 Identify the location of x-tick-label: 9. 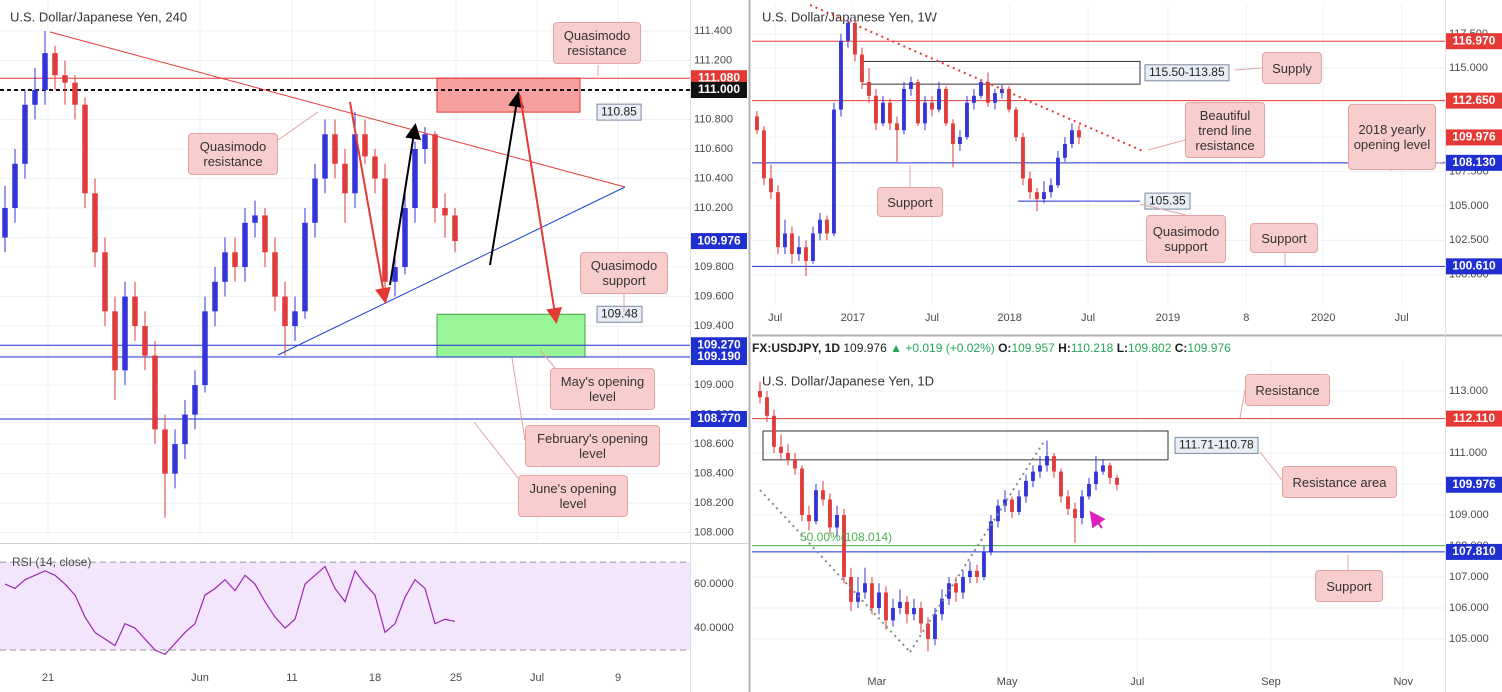
(618, 678).